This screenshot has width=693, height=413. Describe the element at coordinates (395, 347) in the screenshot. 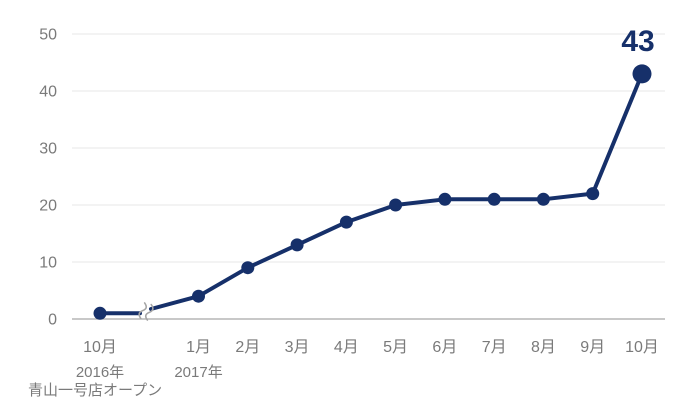

I see `x-tick-label-5: 5月` at that location.